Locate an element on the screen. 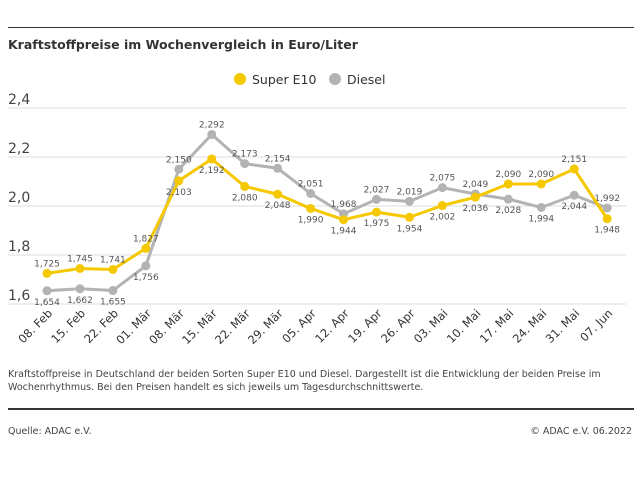 The height and width of the screenshot is (480, 640). data-label: 2,292 is located at coordinates (212, 125).